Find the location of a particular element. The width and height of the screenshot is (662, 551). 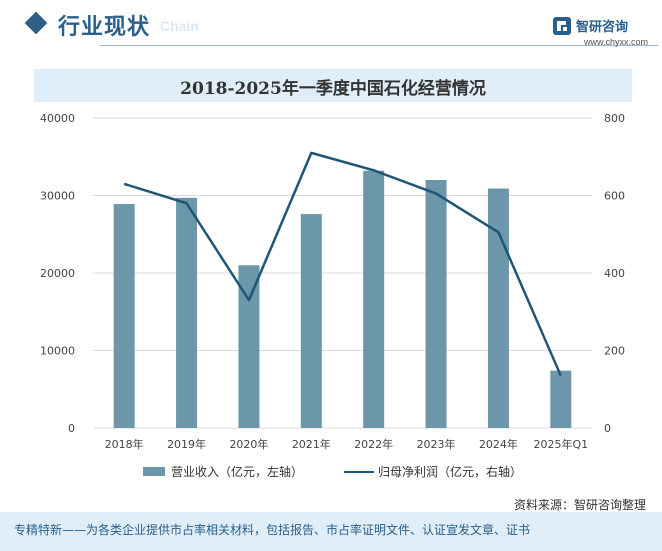

y-left-tick-label: 40000 is located at coordinates (57, 118).